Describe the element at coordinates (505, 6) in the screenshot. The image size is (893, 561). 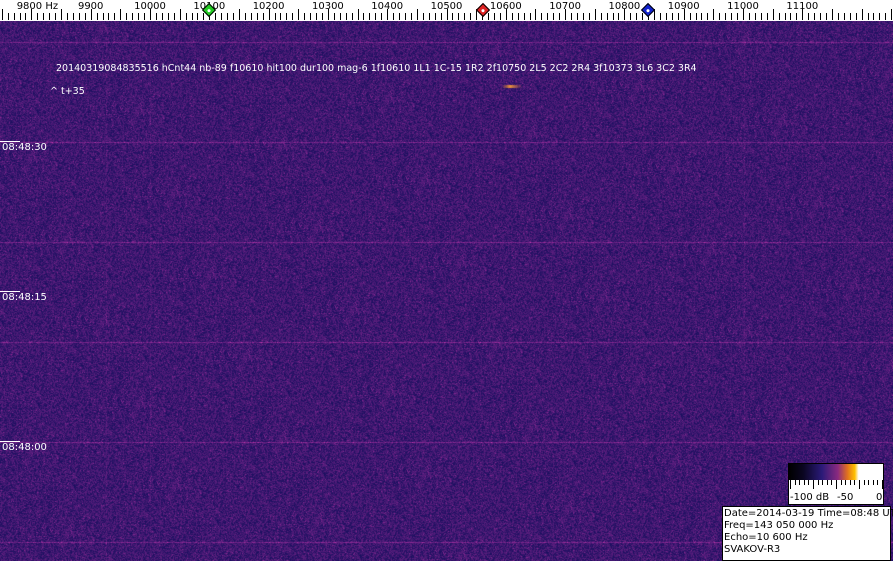
I see `axis-tick-label: 10600` at that location.